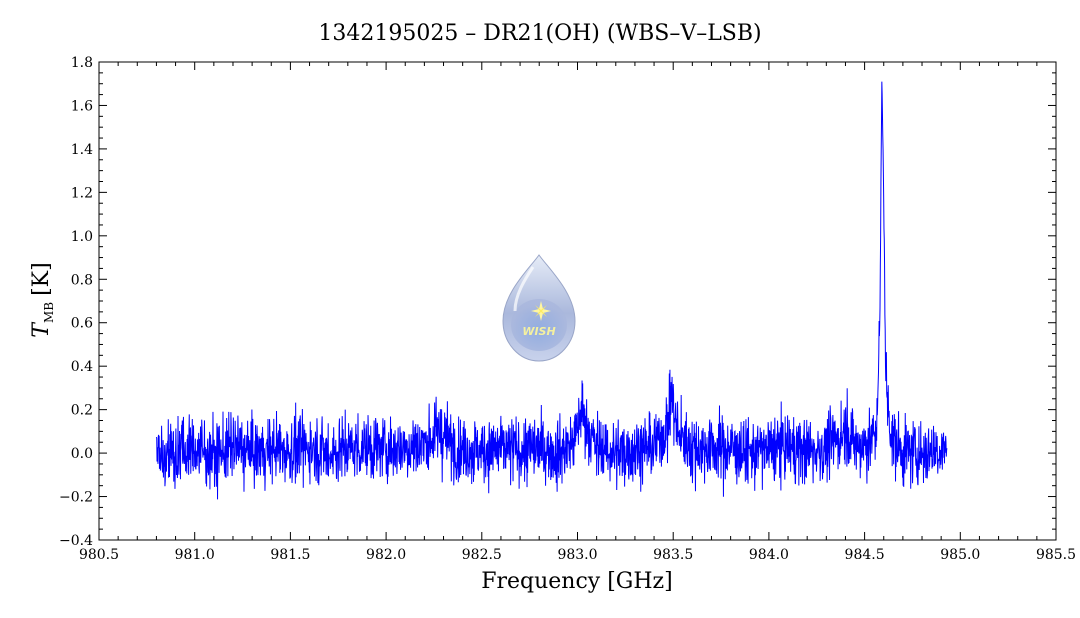 The image size is (1080, 618). What do you see at coordinates (541, 311) in the screenshot?
I see `star-icon` at bounding box center [541, 311].